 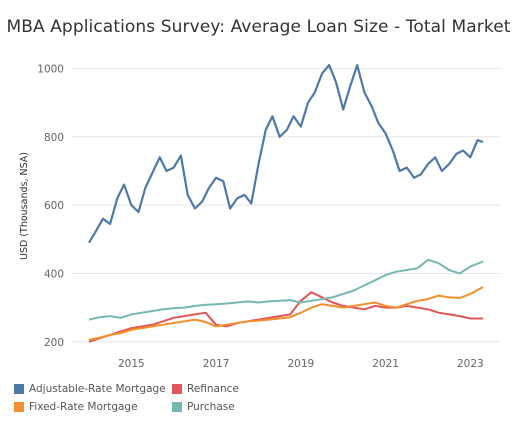 What do you see at coordinates (470, 364) in the screenshot?
I see `x-tick-label: 2023` at bounding box center [470, 364].